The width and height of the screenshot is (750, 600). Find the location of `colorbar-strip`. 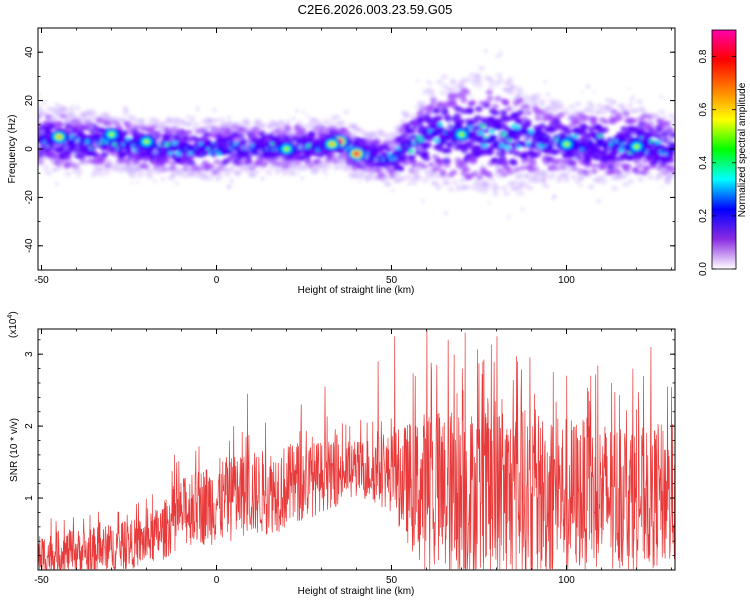

colorbar-strip is located at coordinates (724, 149).